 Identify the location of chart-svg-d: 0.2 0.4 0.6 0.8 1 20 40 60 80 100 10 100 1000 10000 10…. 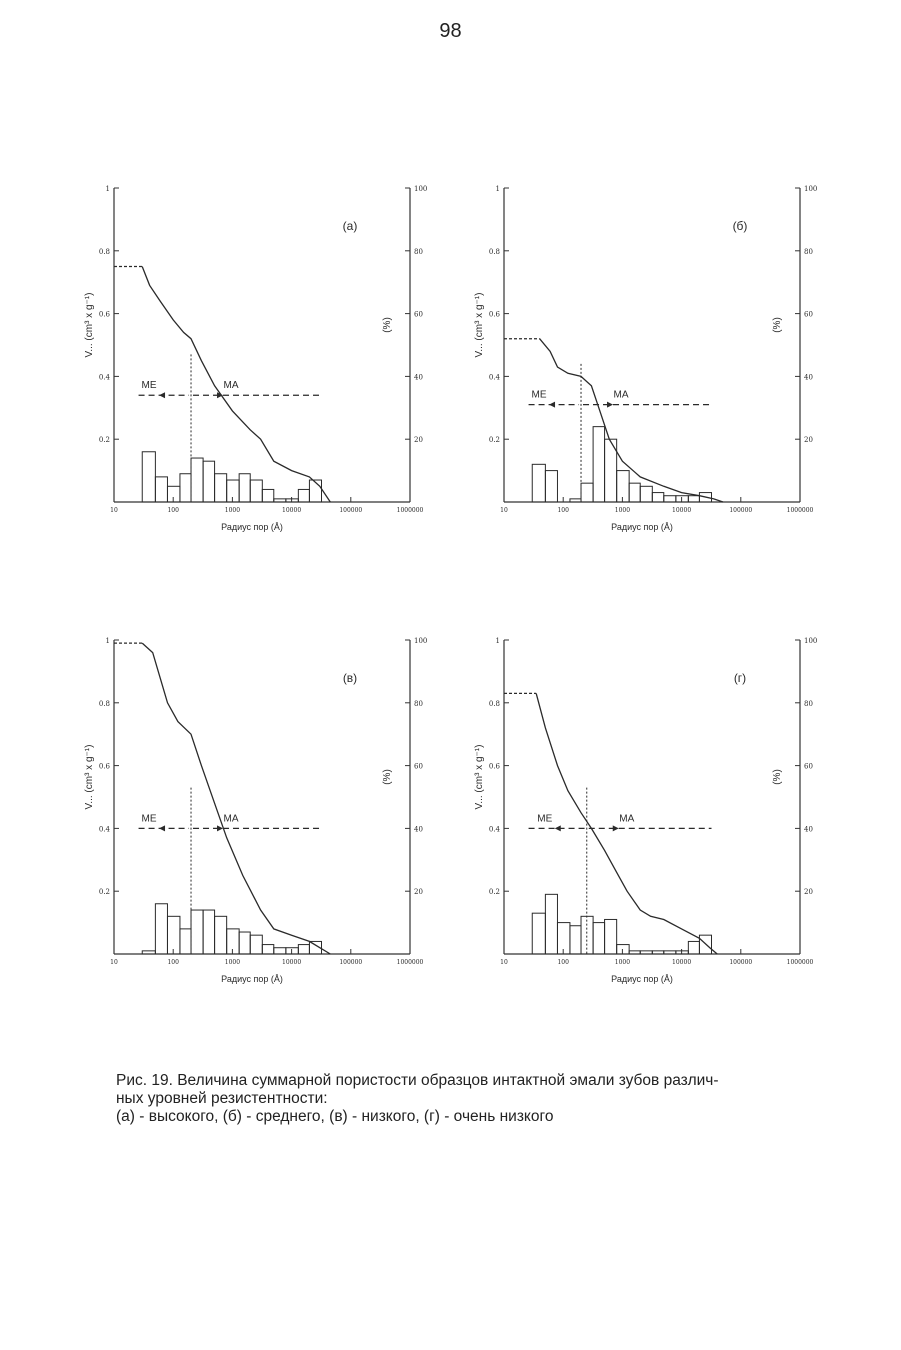
(645, 810).